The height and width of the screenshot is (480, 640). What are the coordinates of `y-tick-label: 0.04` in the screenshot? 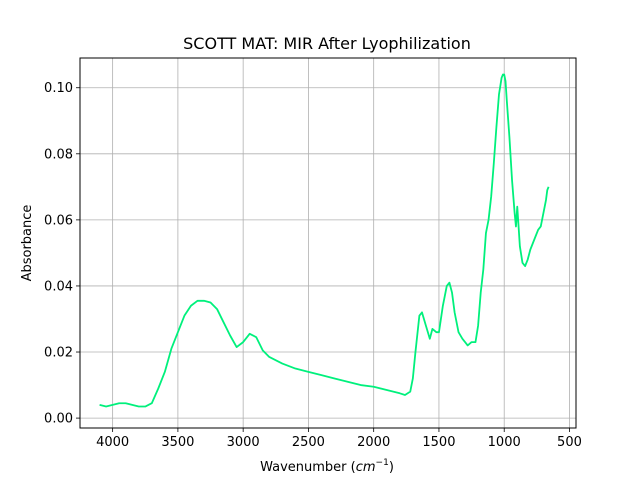 It's located at (58, 286).